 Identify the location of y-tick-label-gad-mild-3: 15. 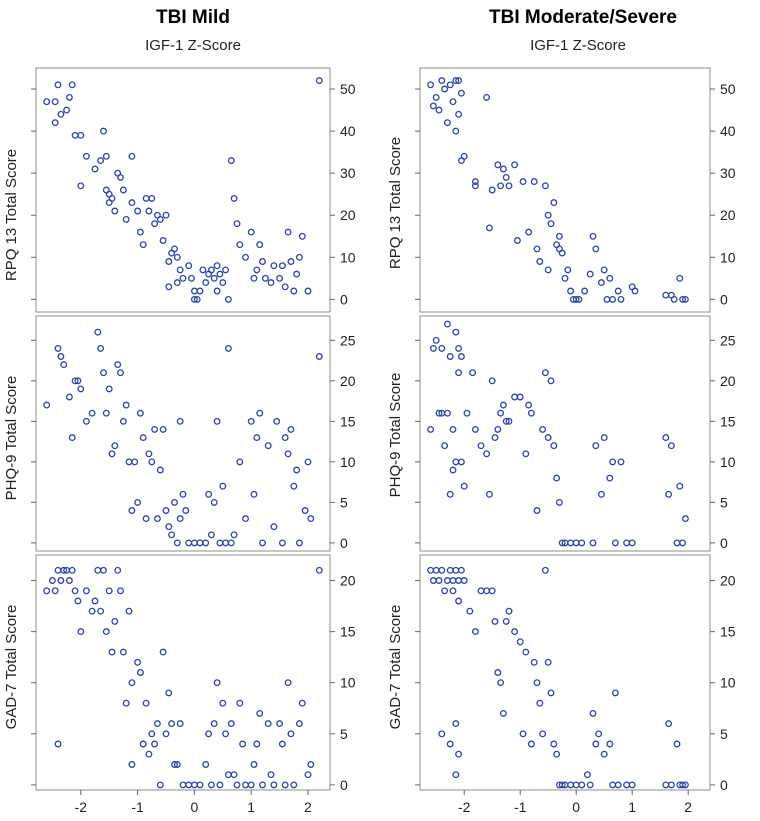
(348, 632).